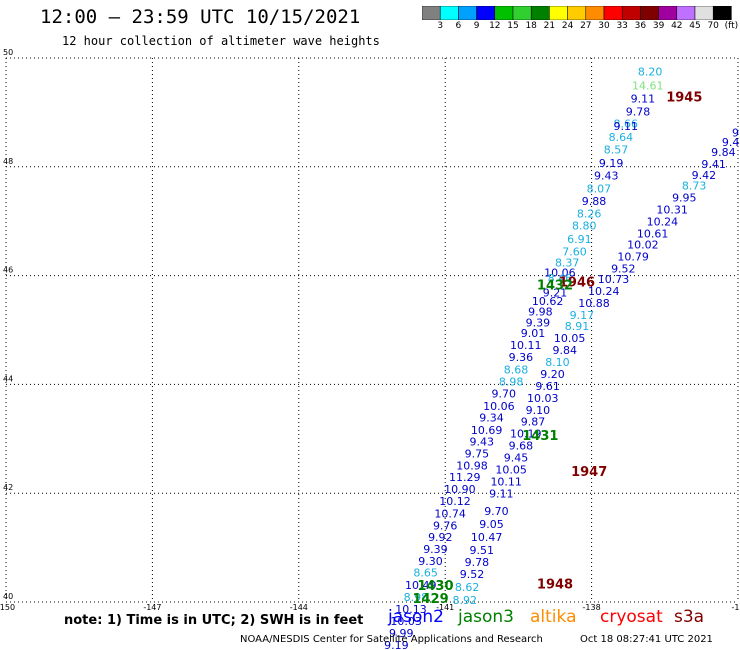  What do you see at coordinates (7, 607) in the screenshot?
I see `lon-tick-label: -150` at bounding box center [7, 607].